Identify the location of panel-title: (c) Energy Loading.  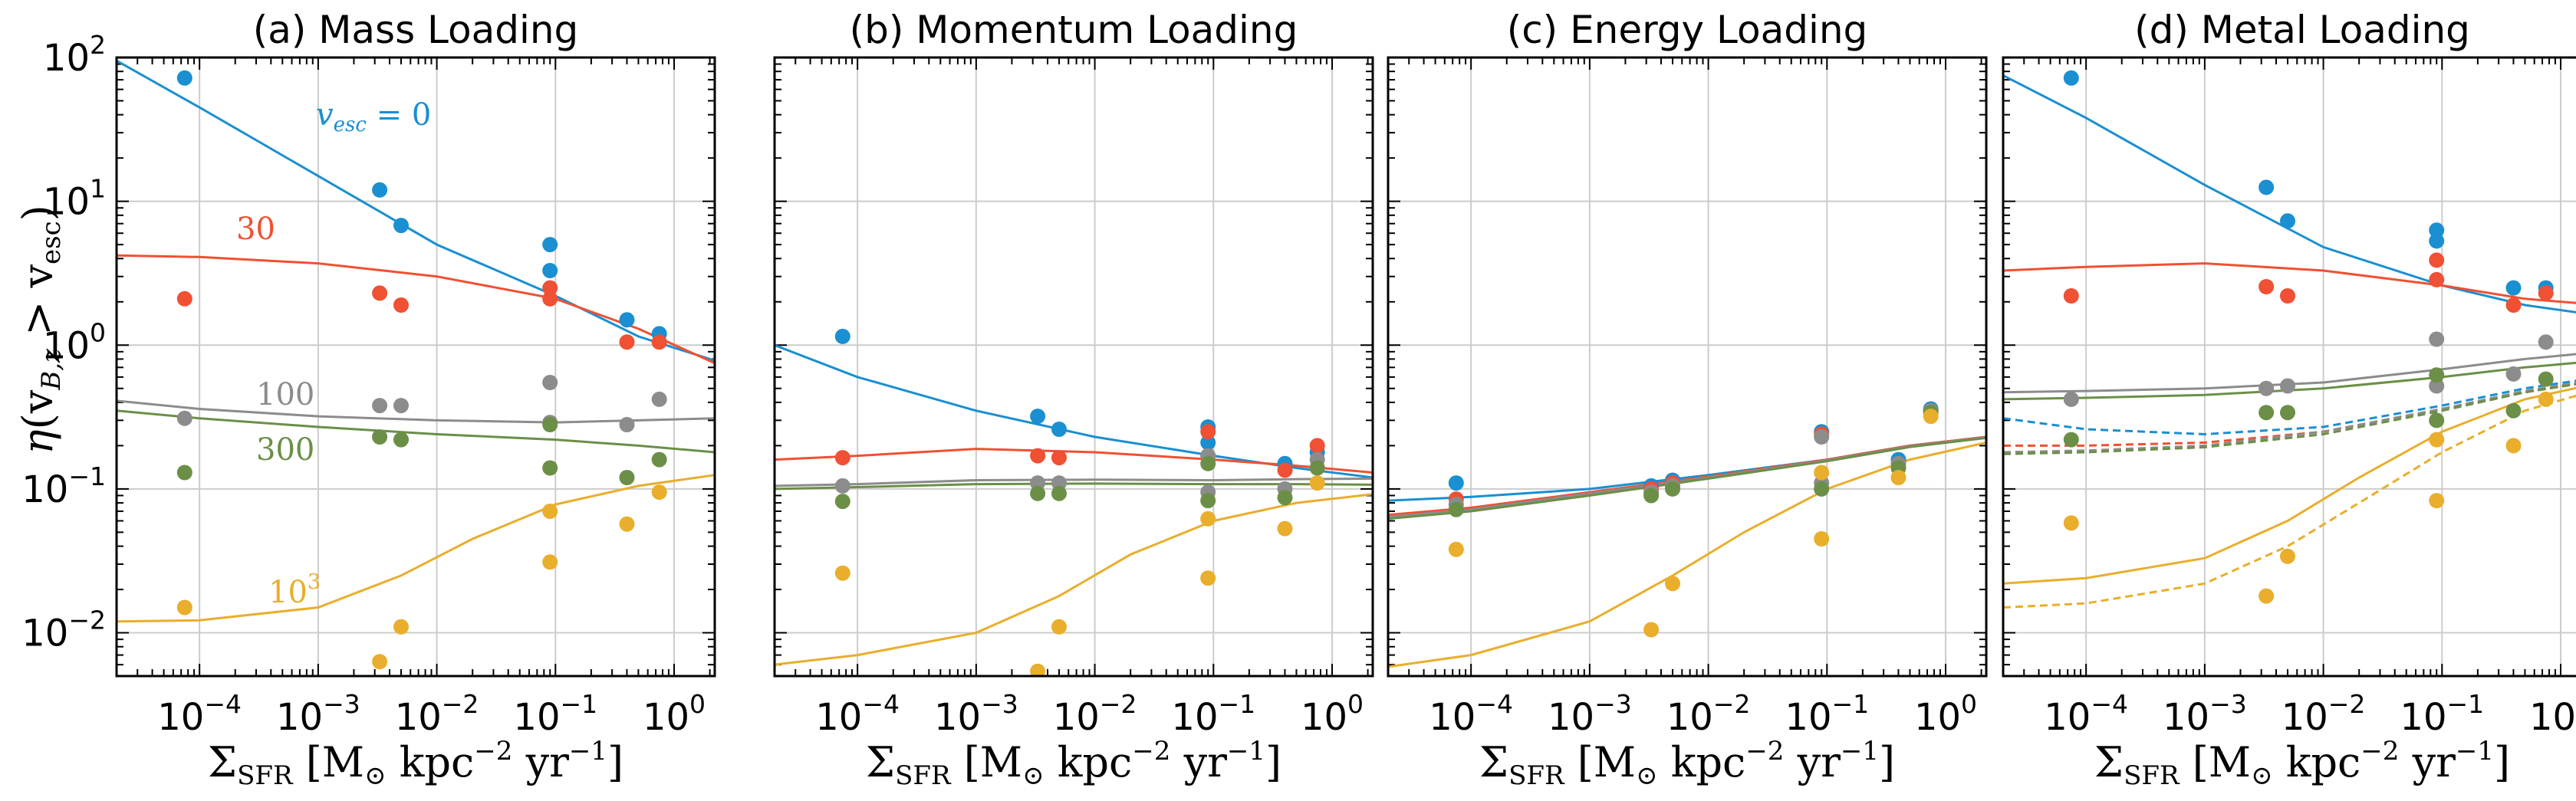
(1687, 30).